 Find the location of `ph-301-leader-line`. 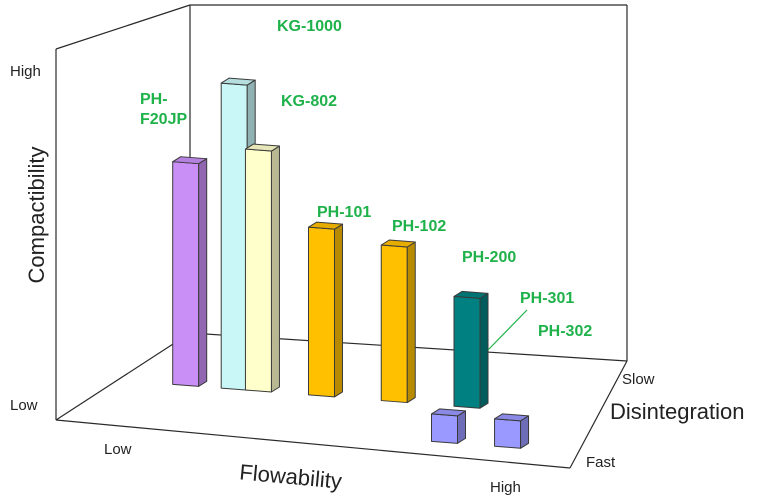

ph-301-leader-line is located at coordinates (507, 330).